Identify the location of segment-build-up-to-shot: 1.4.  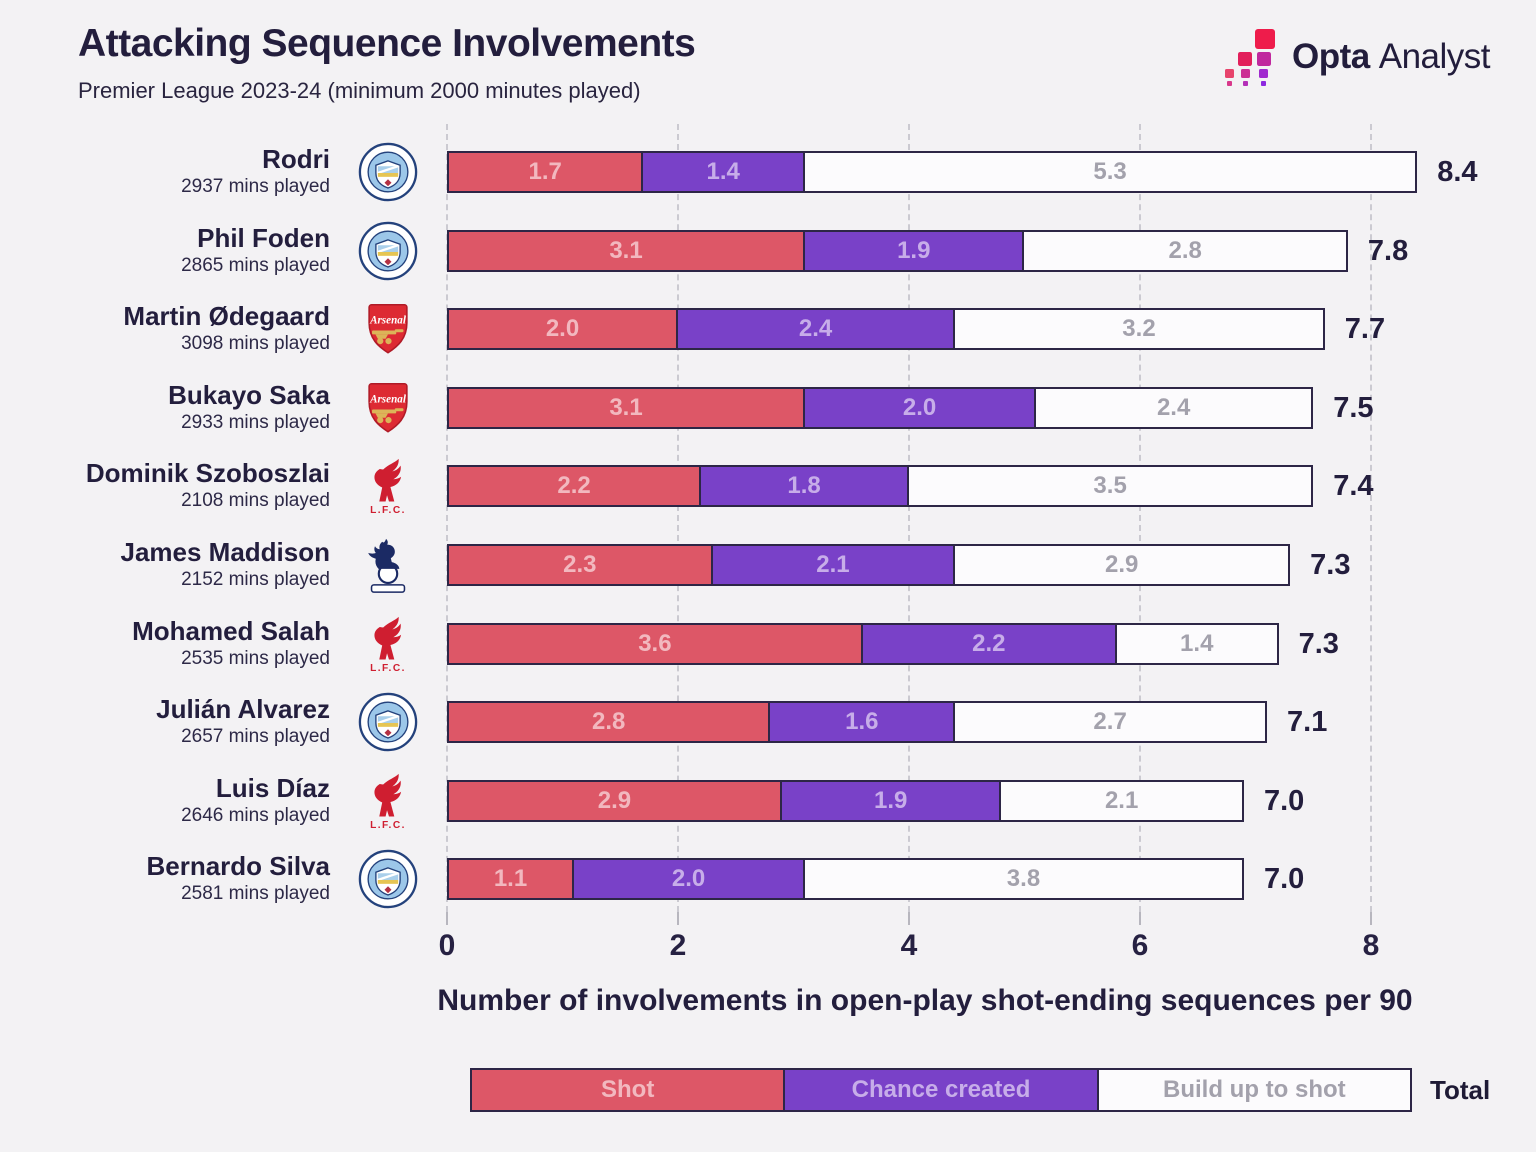
(1197, 643).